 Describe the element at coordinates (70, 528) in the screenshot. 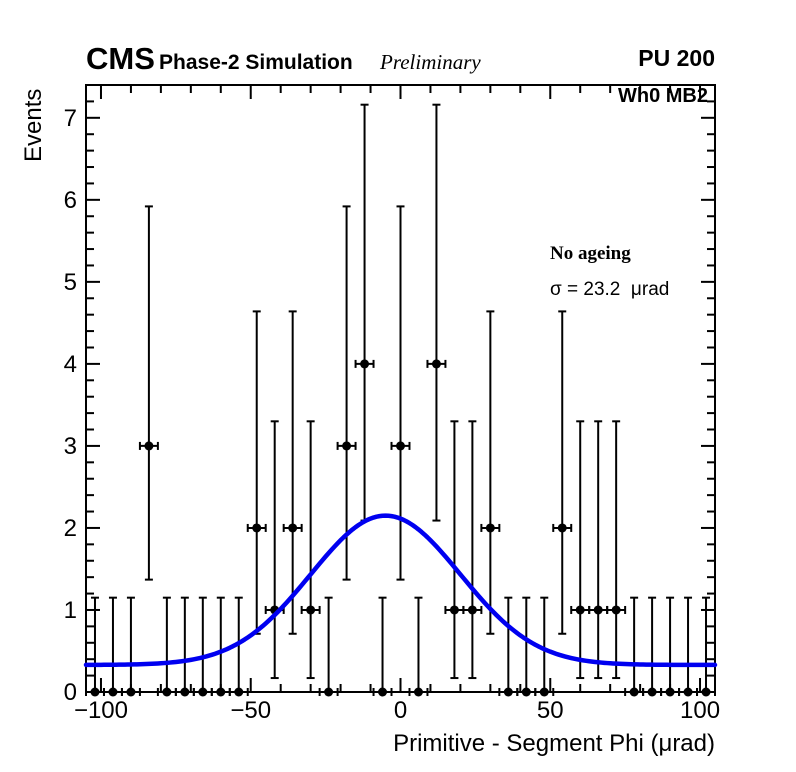

I see `svg-text: 2` at that location.